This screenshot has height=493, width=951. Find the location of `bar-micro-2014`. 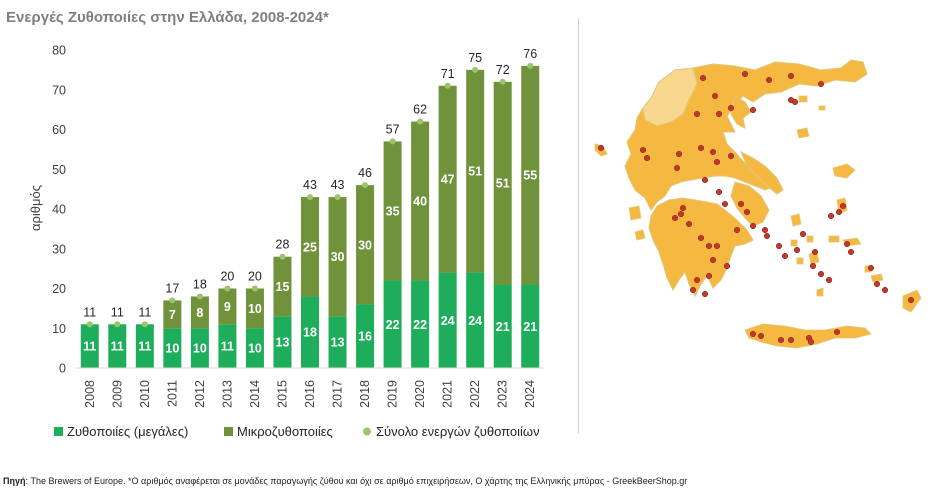

bar-micro-2014 is located at coordinates (254, 308).